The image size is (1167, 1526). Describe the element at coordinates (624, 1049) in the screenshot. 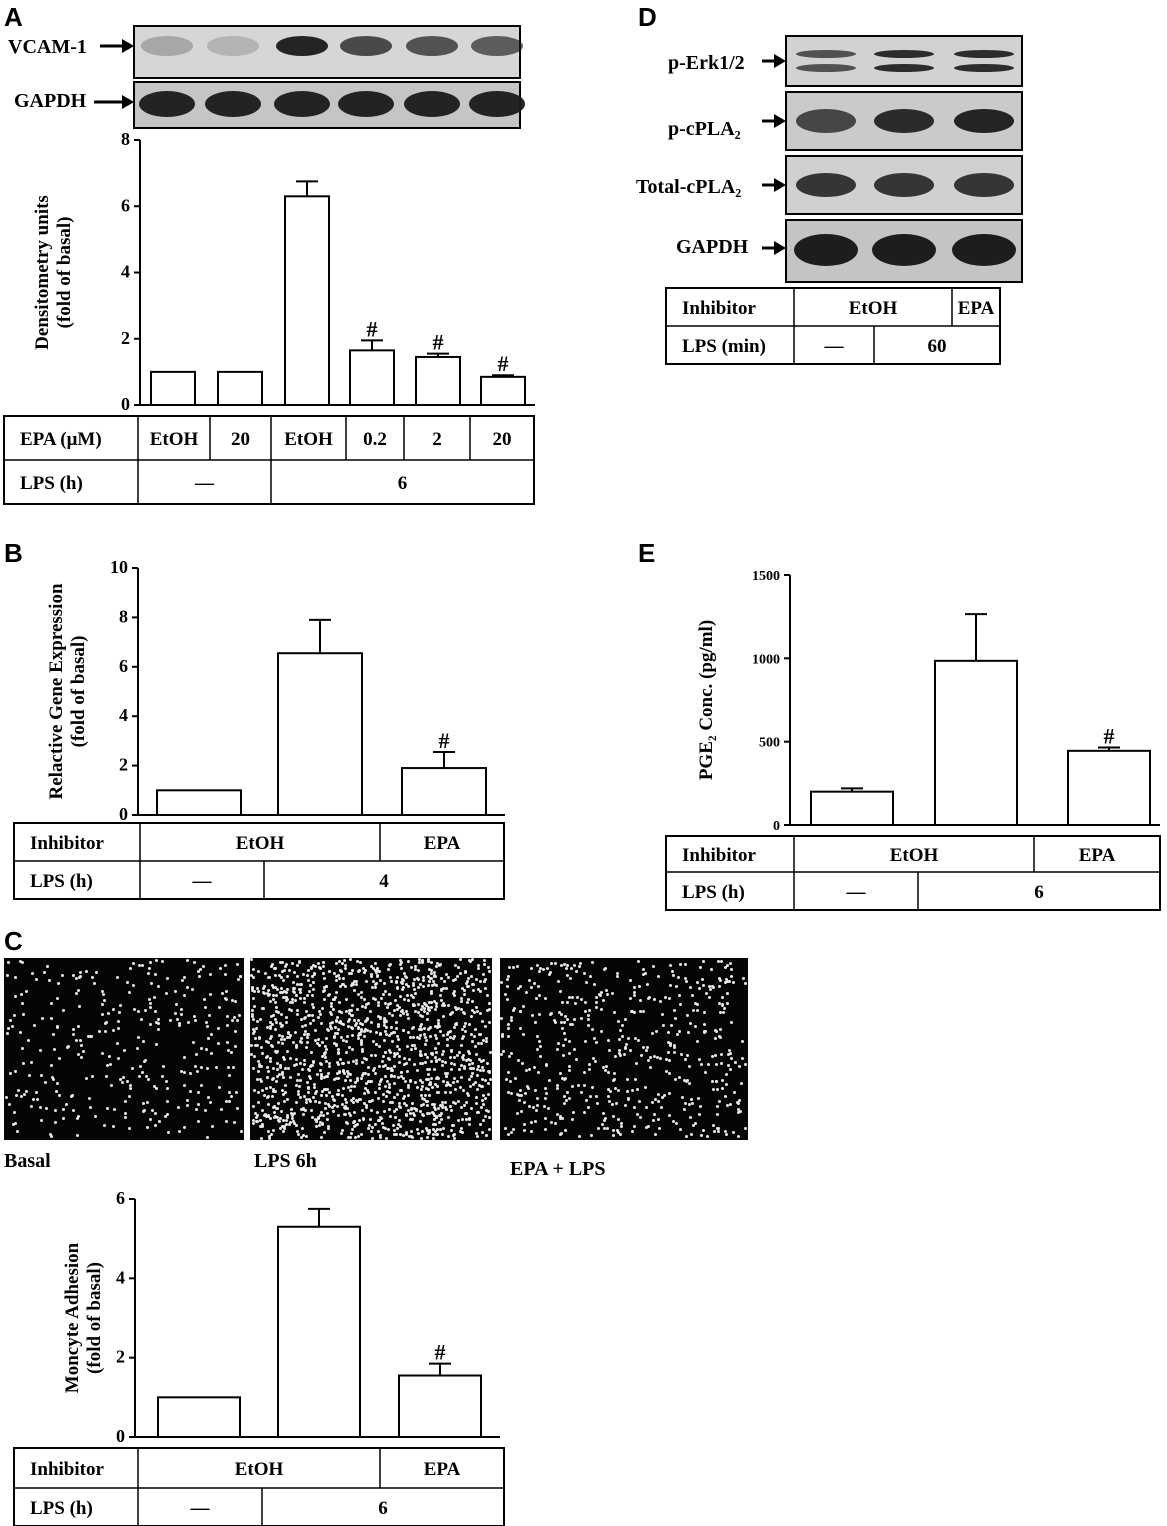

I see `micrograph-epa-lps` at that location.